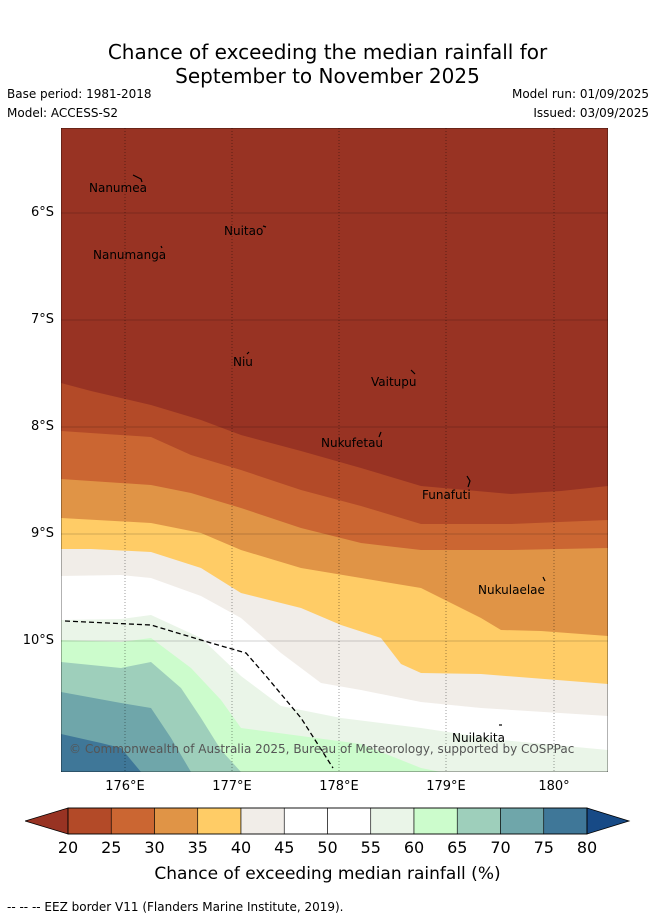 The image size is (655, 919). Describe the element at coordinates (608, 821) in the screenshot. I see `colorbar-high-arrow` at that location.